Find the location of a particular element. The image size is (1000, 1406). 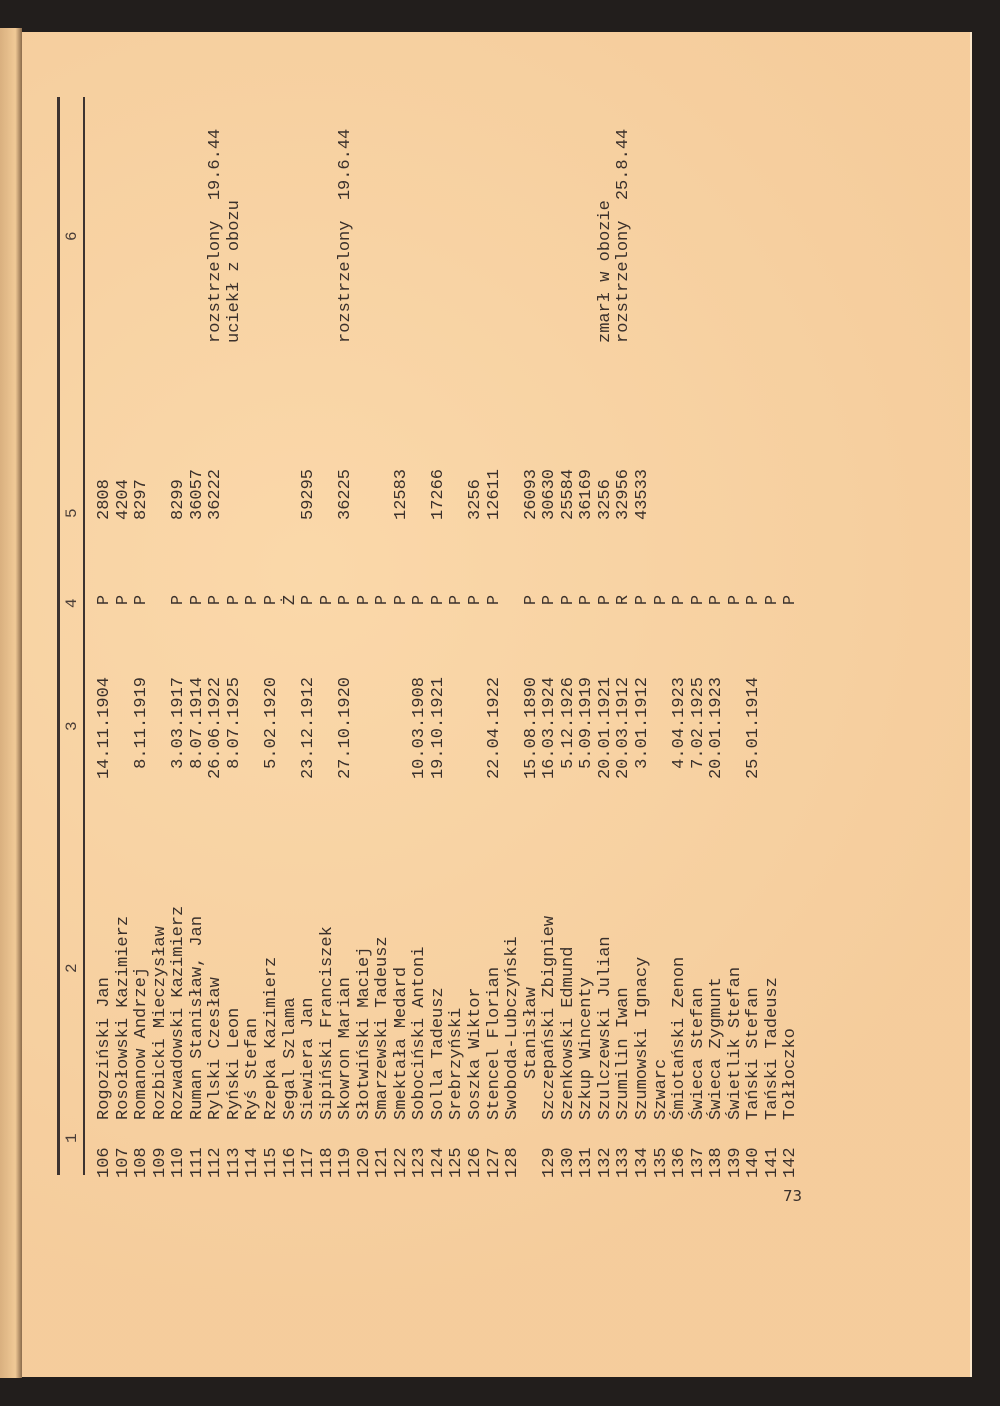

row-number: 121 is located at coordinates (383, 1162).